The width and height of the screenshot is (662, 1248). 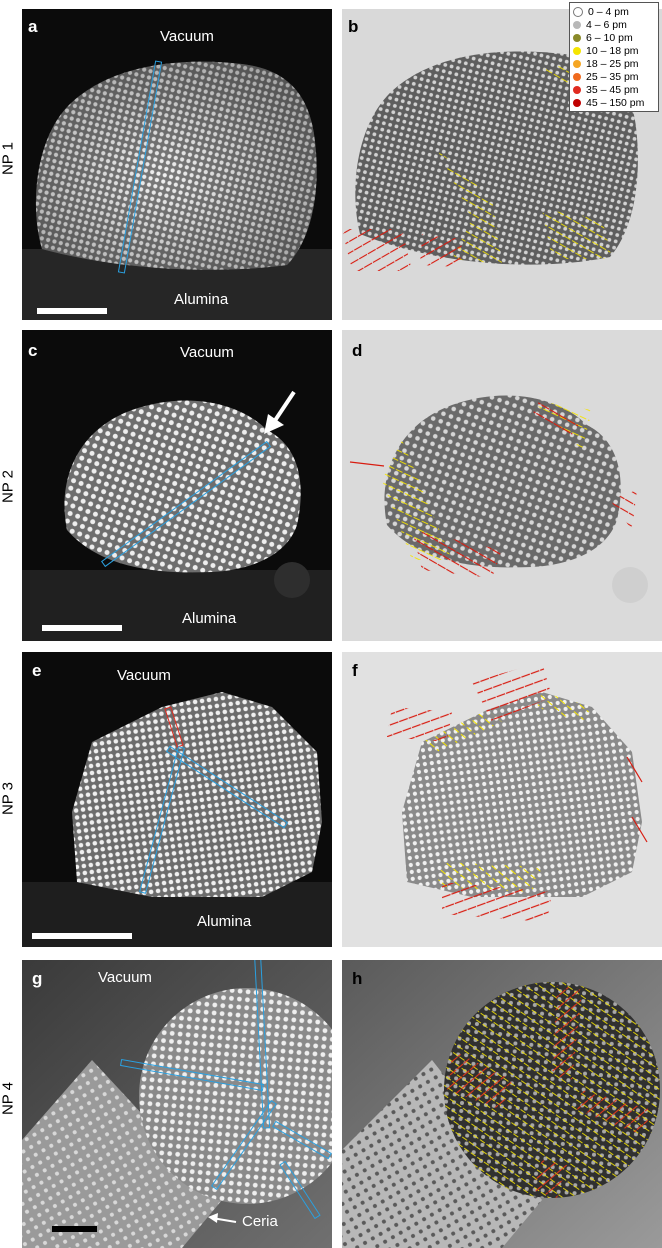 I want to click on legend-item: 35 – 45 pm, so click(x=614, y=89).